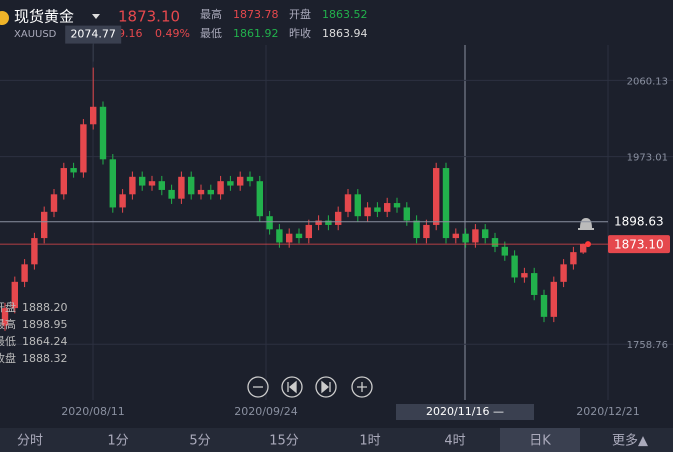 This screenshot has width=673, height=452. I want to click on last-price-label: 1873.10, so click(639, 245).